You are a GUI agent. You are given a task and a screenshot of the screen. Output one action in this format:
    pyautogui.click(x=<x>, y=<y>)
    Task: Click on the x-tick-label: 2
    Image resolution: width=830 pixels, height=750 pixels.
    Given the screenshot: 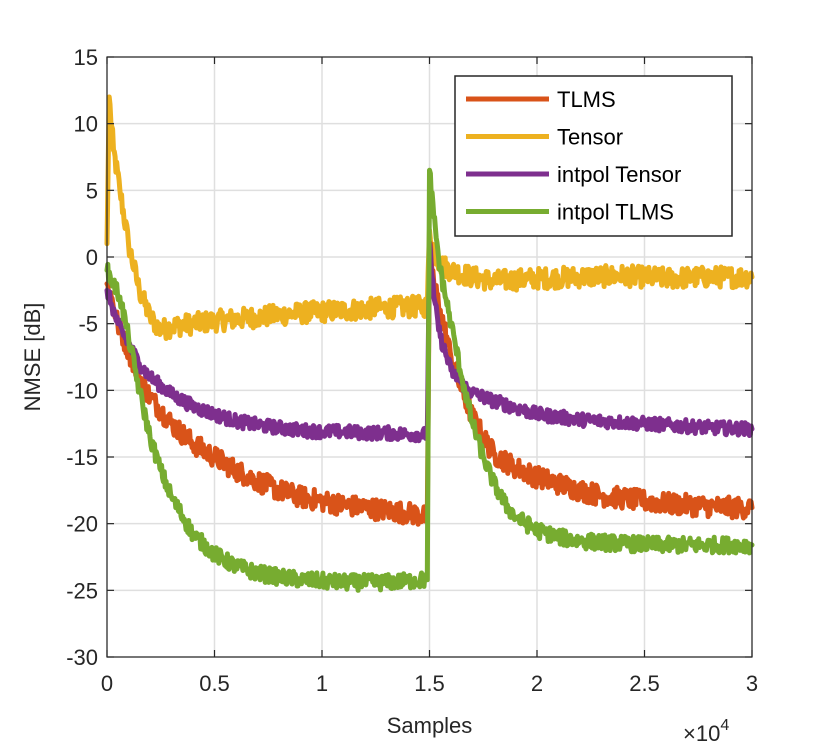 What is the action you would take?
    pyautogui.click(x=537, y=683)
    